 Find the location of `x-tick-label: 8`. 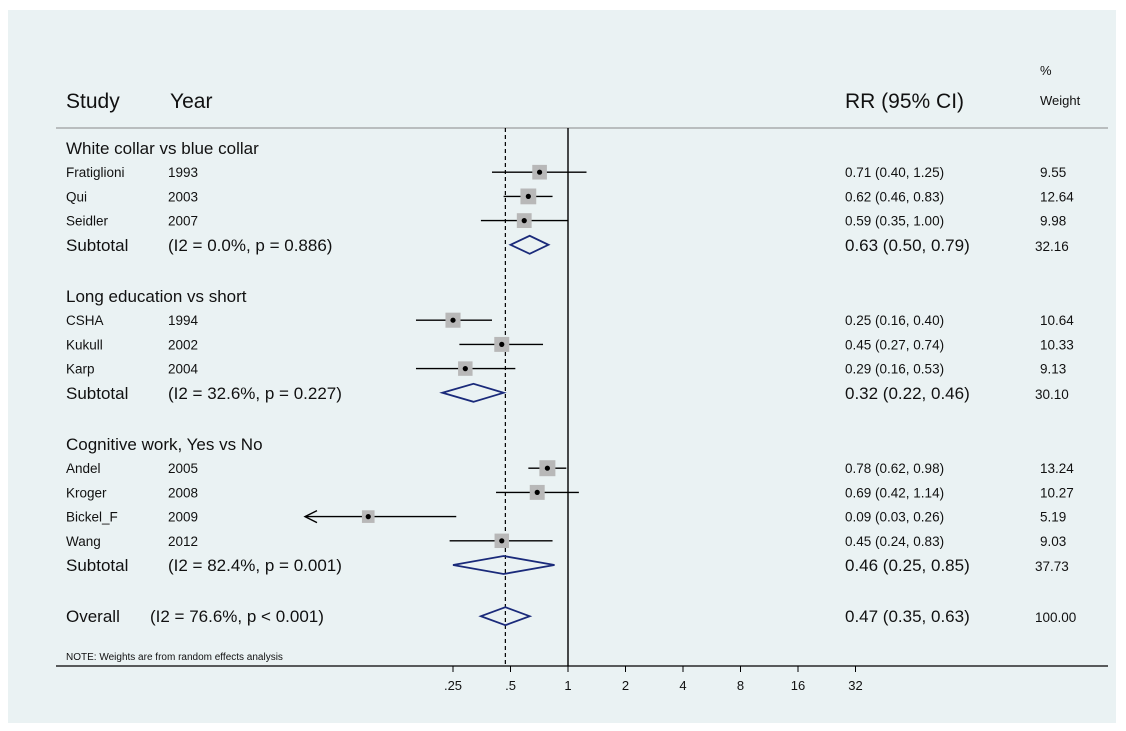

x-tick-label: 8 is located at coordinates (740, 685).